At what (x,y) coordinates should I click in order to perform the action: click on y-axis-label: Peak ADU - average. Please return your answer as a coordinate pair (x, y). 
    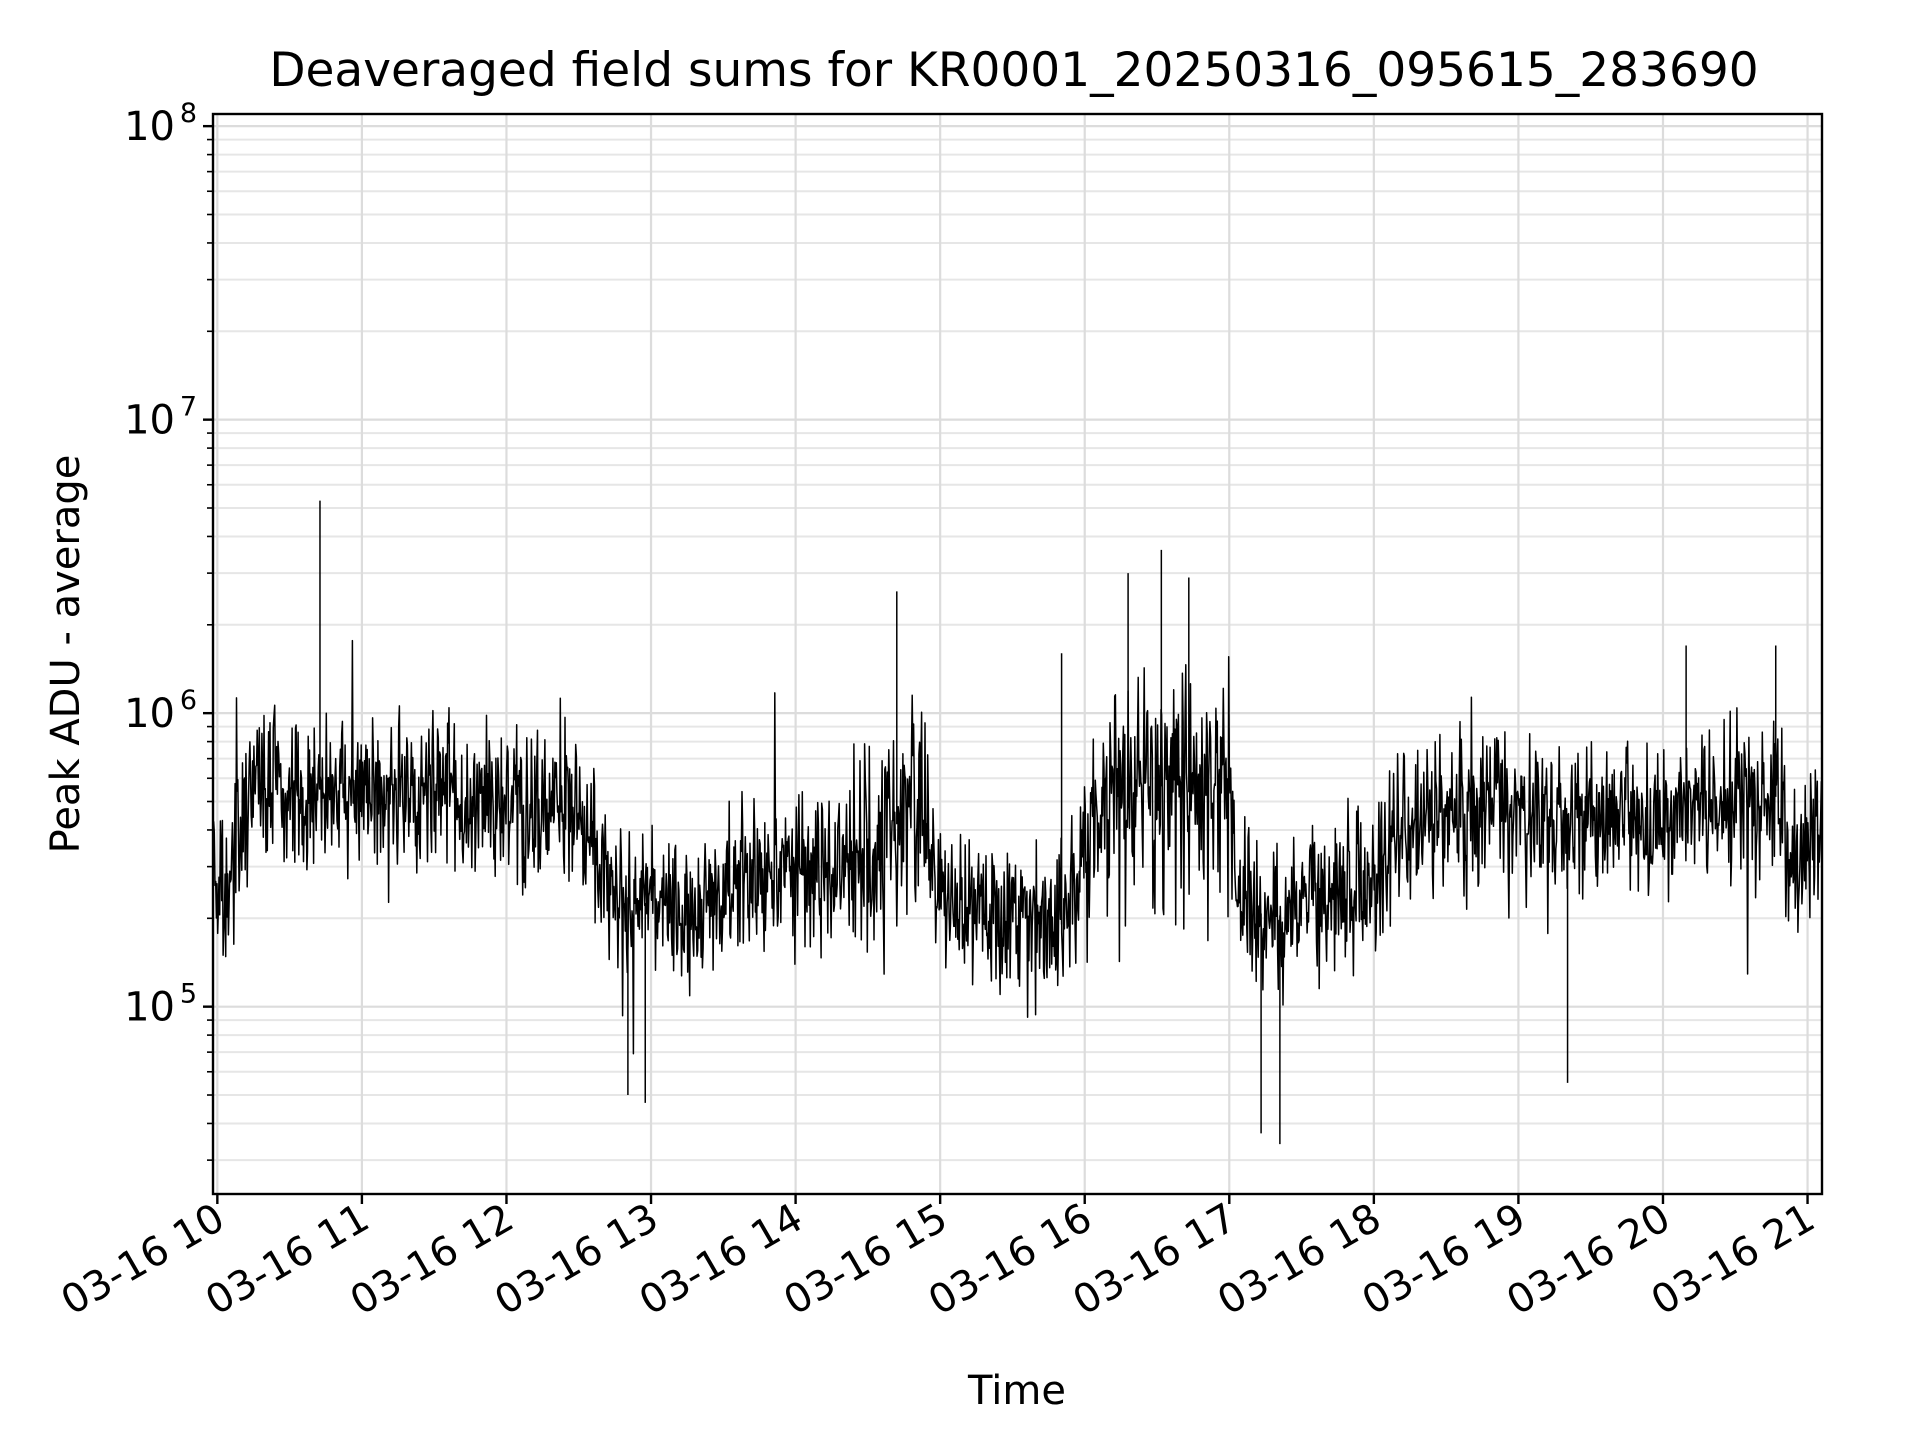
    Looking at the image, I should click on (66, 654).